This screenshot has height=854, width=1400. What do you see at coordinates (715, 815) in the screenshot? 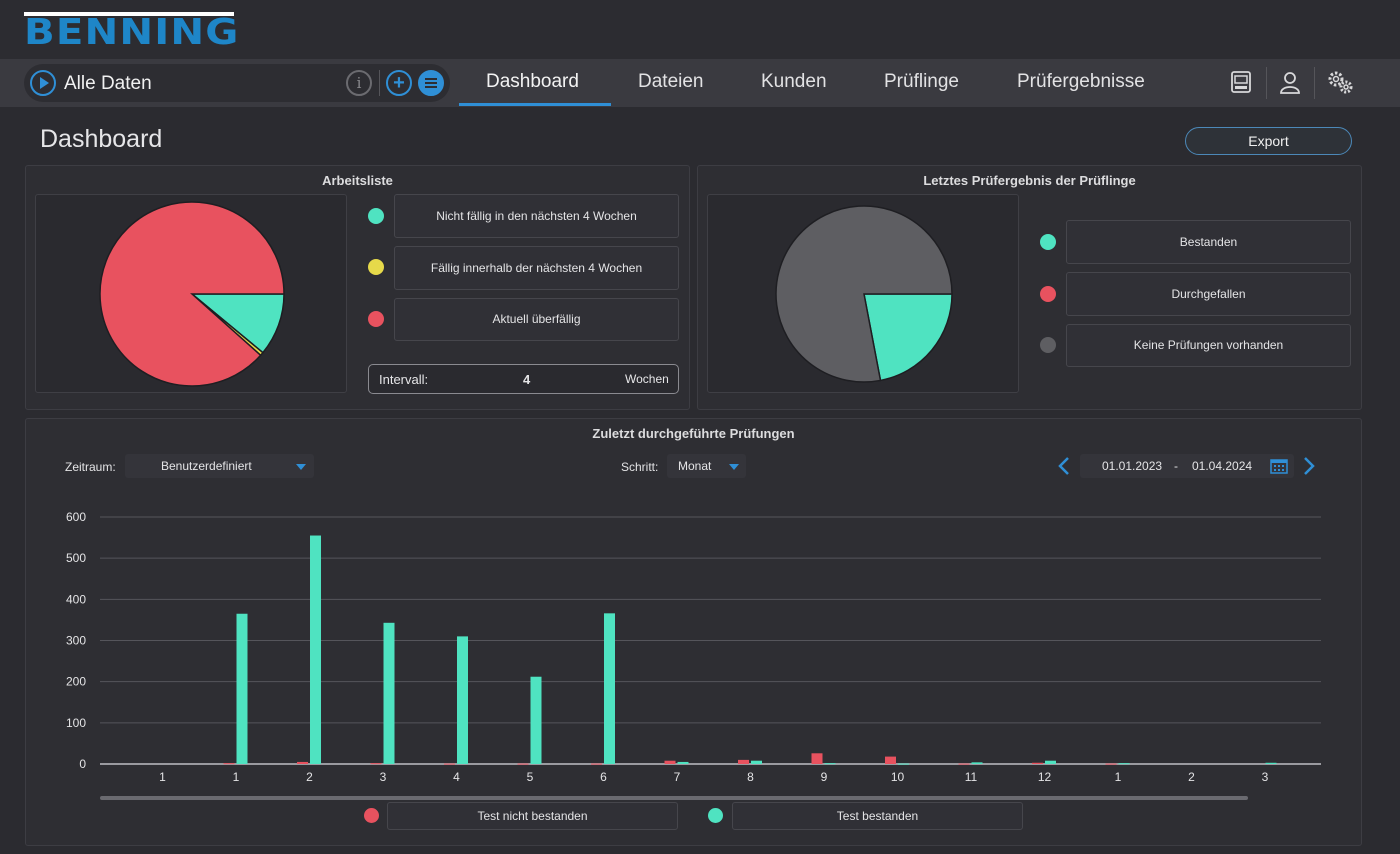
I see `legend-dot-passed-tests` at bounding box center [715, 815].